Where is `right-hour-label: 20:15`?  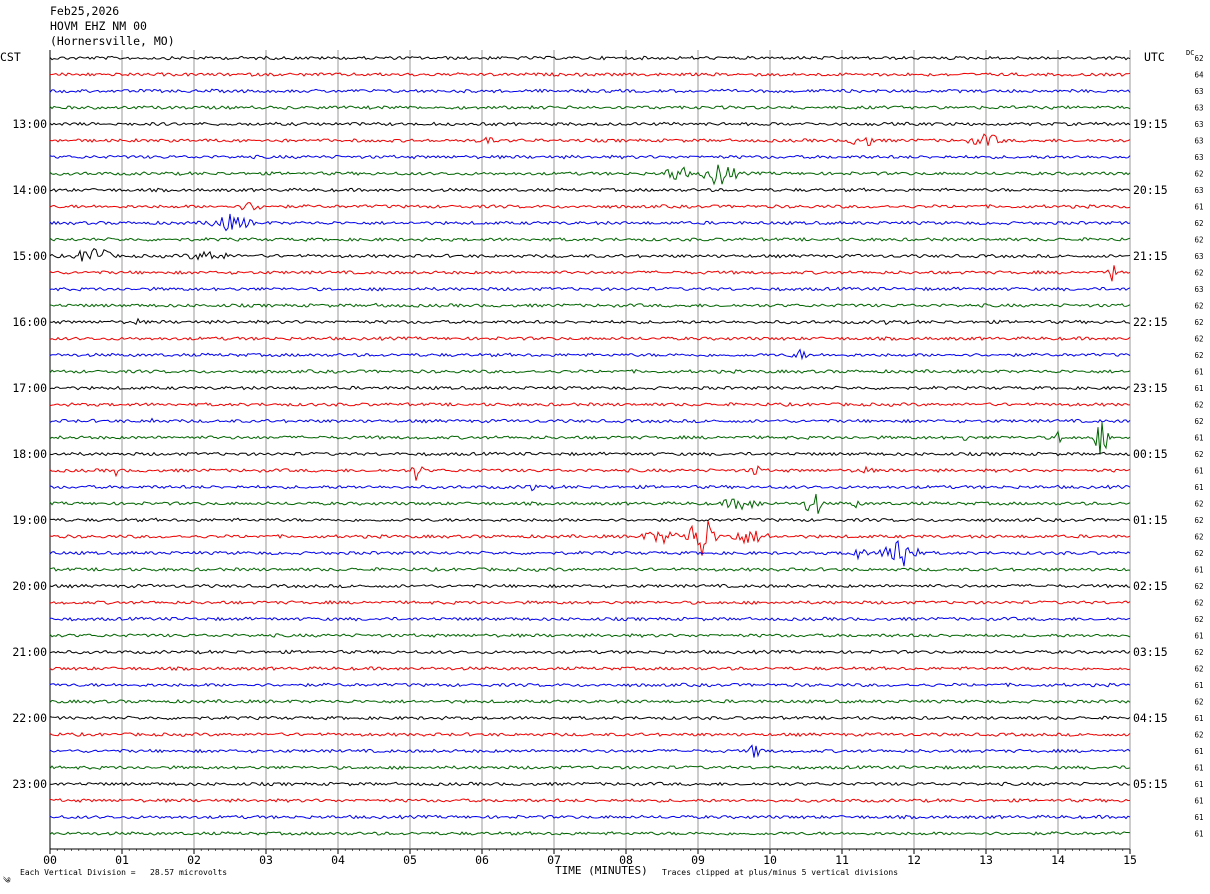 right-hour-label: 20:15 is located at coordinates (1150, 190).